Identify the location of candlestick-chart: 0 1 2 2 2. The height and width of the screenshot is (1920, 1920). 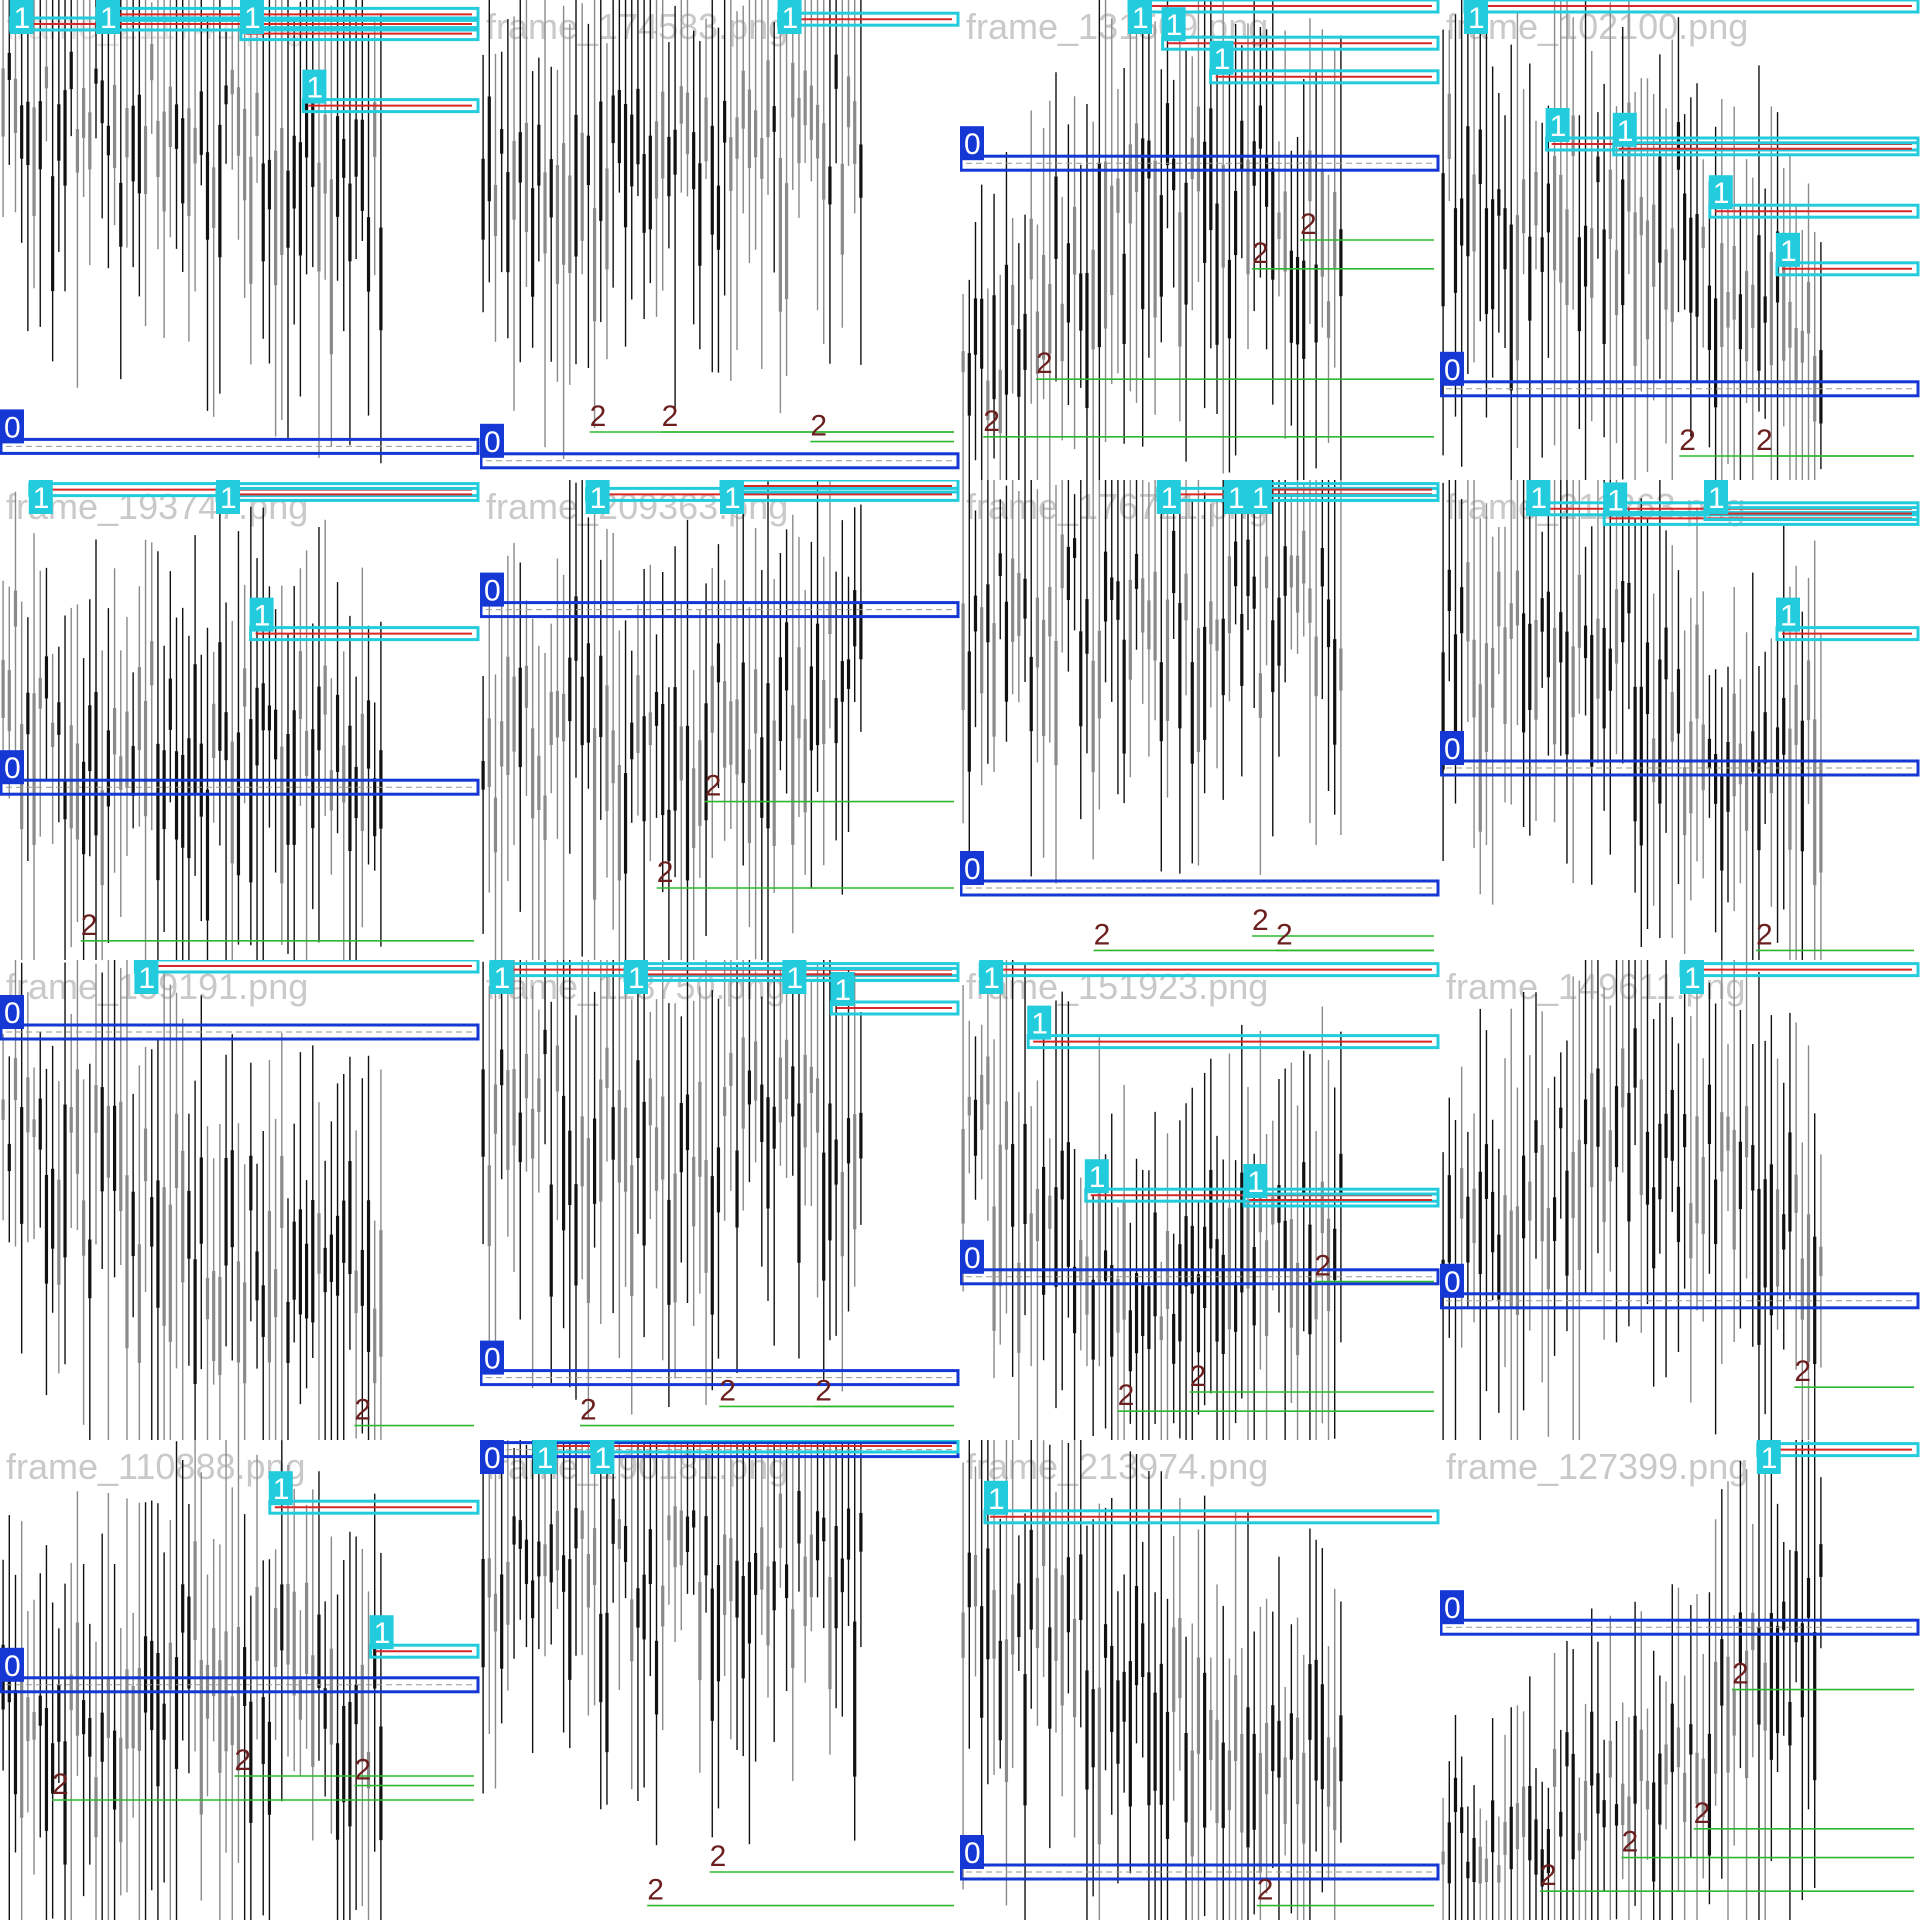
(720, 235).